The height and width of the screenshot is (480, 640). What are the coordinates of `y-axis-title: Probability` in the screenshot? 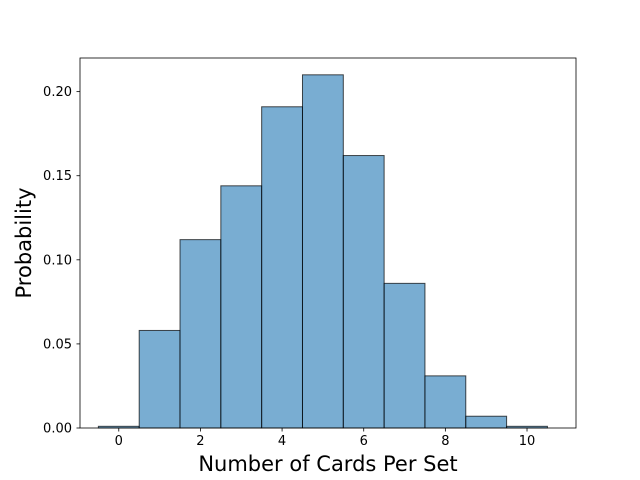 It's located at (24, 242).